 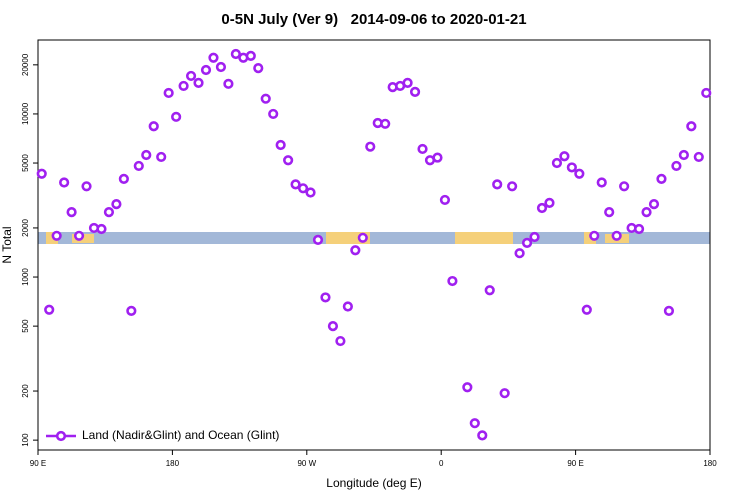 What do you see at coordinates (25, 277) in the screenshot?
I see `y-tick-label: 1000` at bounding box center [25, 277].